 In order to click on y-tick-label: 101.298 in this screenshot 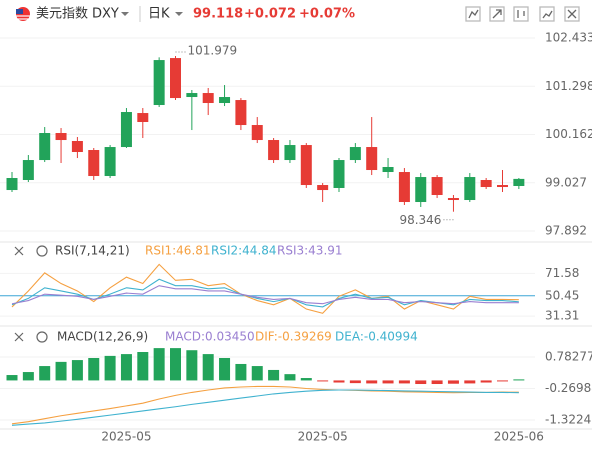, I will do `click(568, 86)`.